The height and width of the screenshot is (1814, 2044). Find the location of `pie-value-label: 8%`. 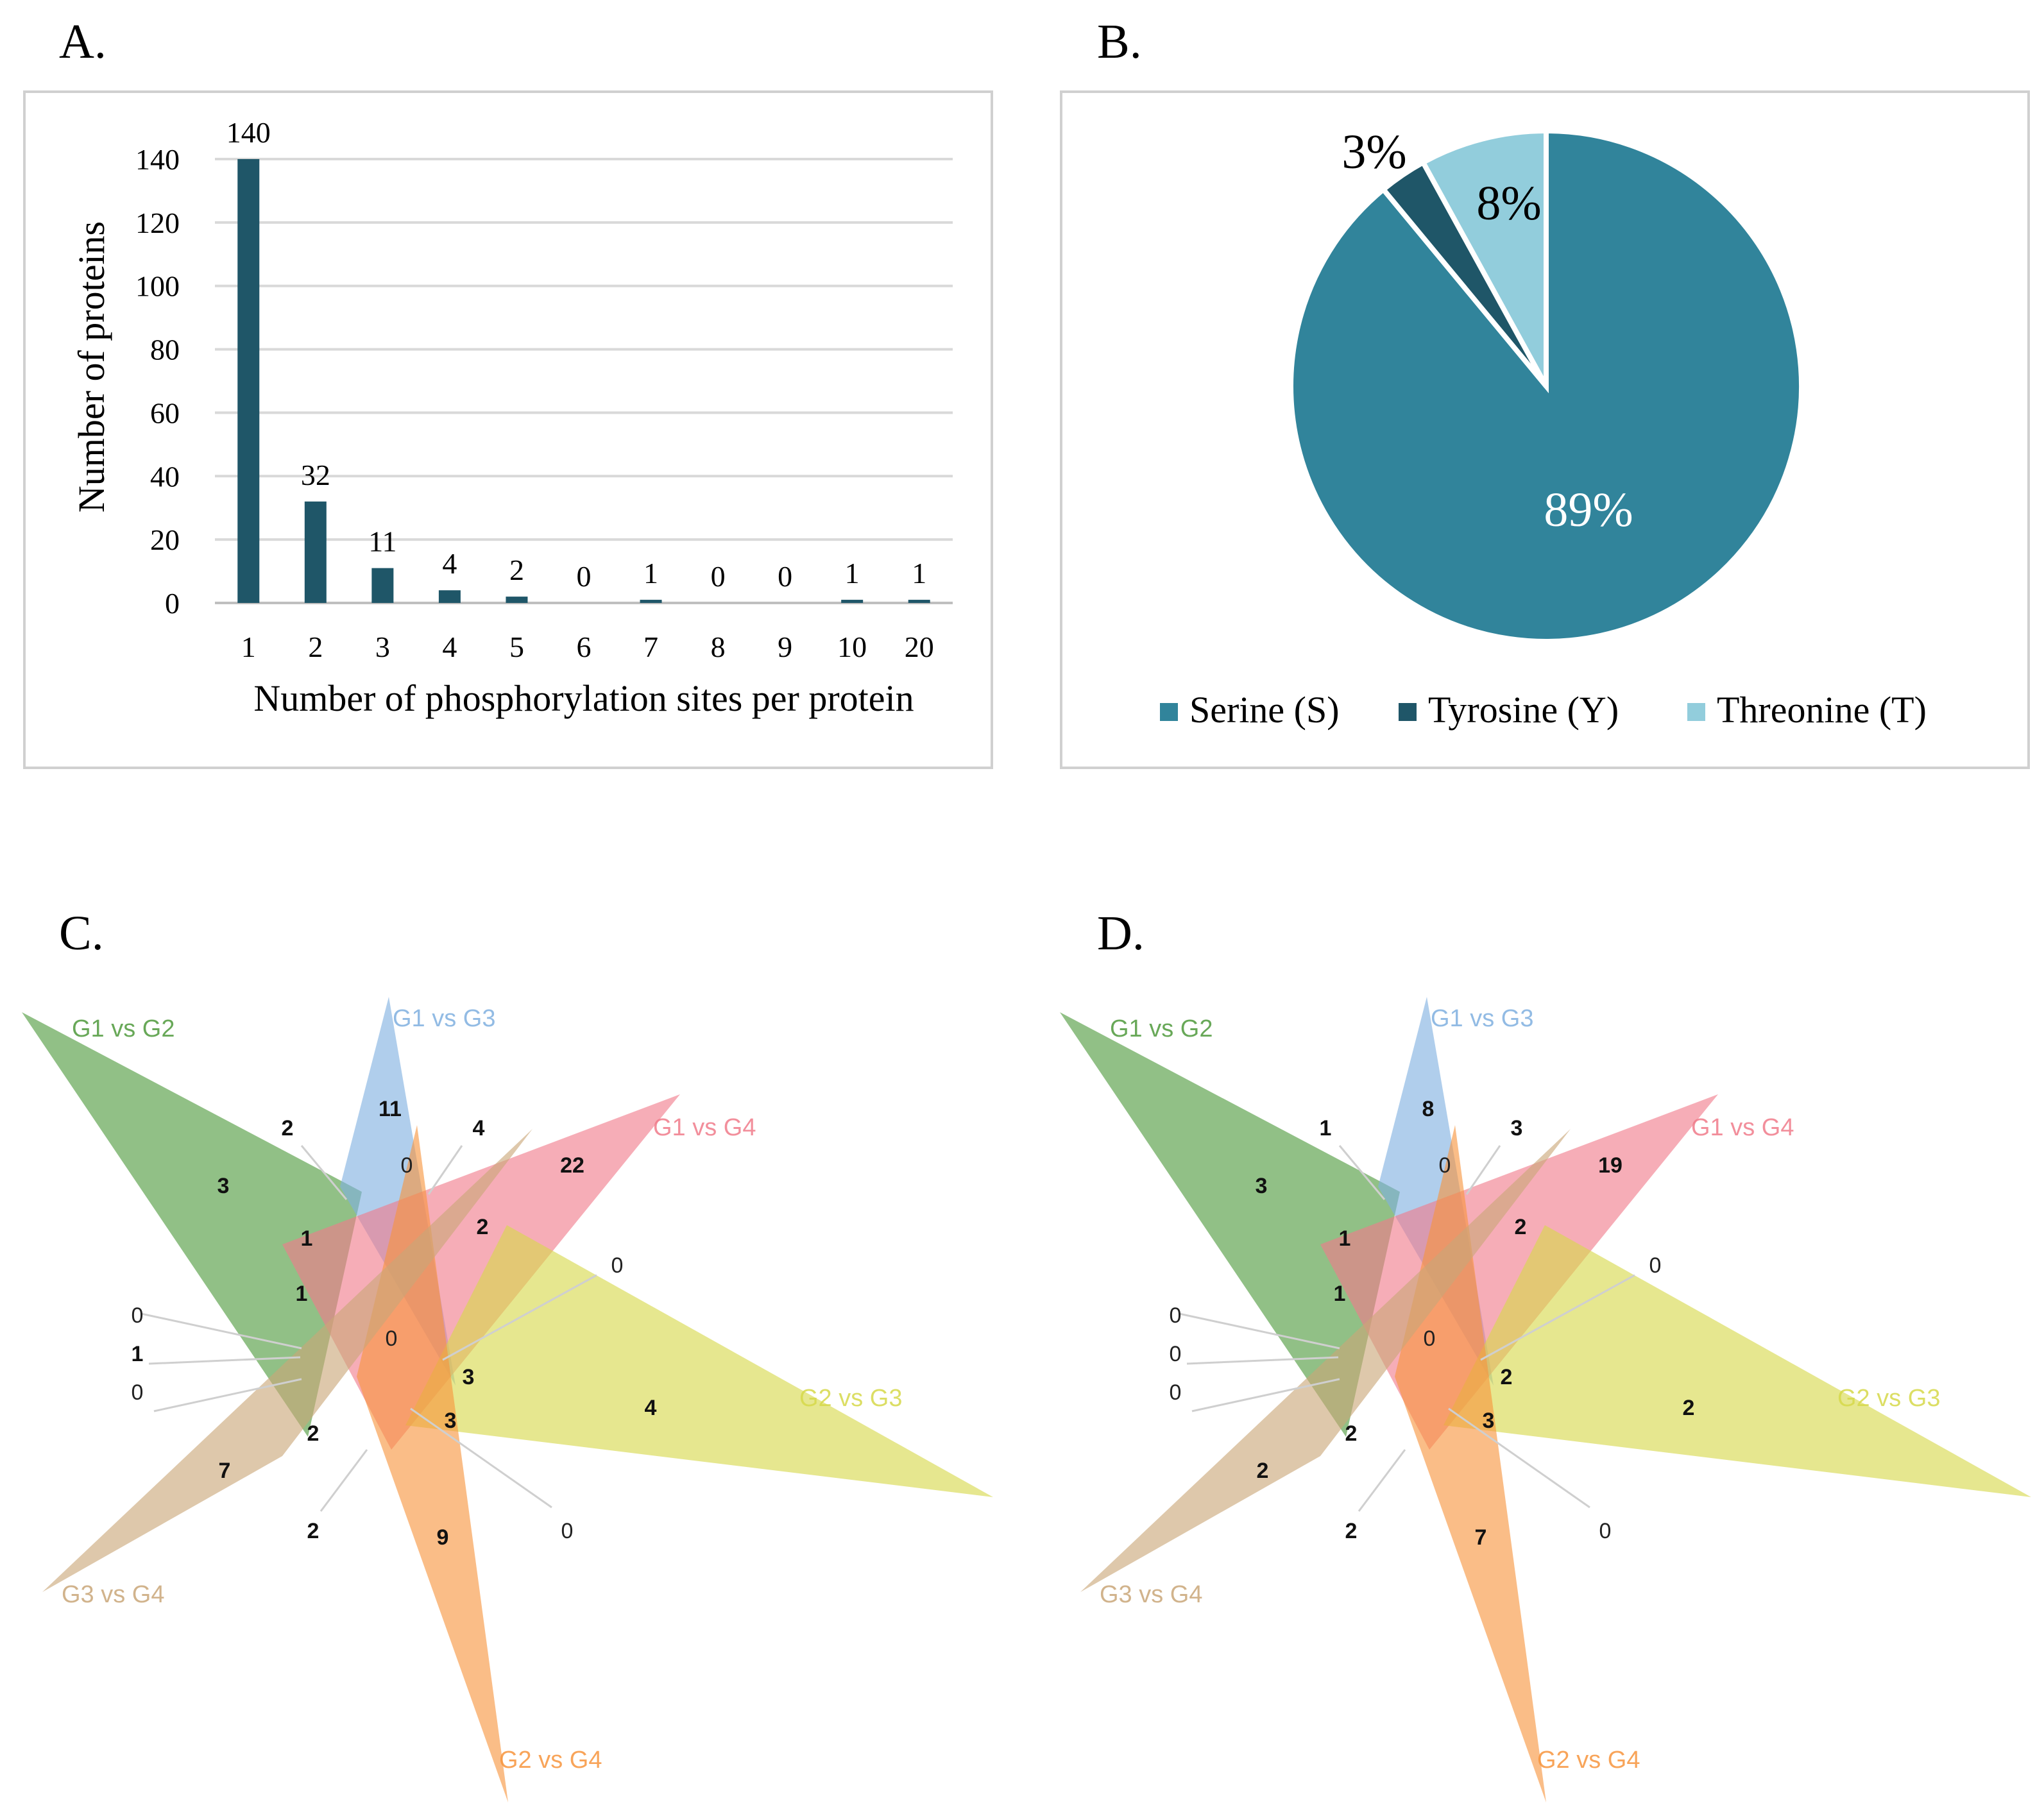

pie-value-label: 8% is located at coordinates (1508, 203).